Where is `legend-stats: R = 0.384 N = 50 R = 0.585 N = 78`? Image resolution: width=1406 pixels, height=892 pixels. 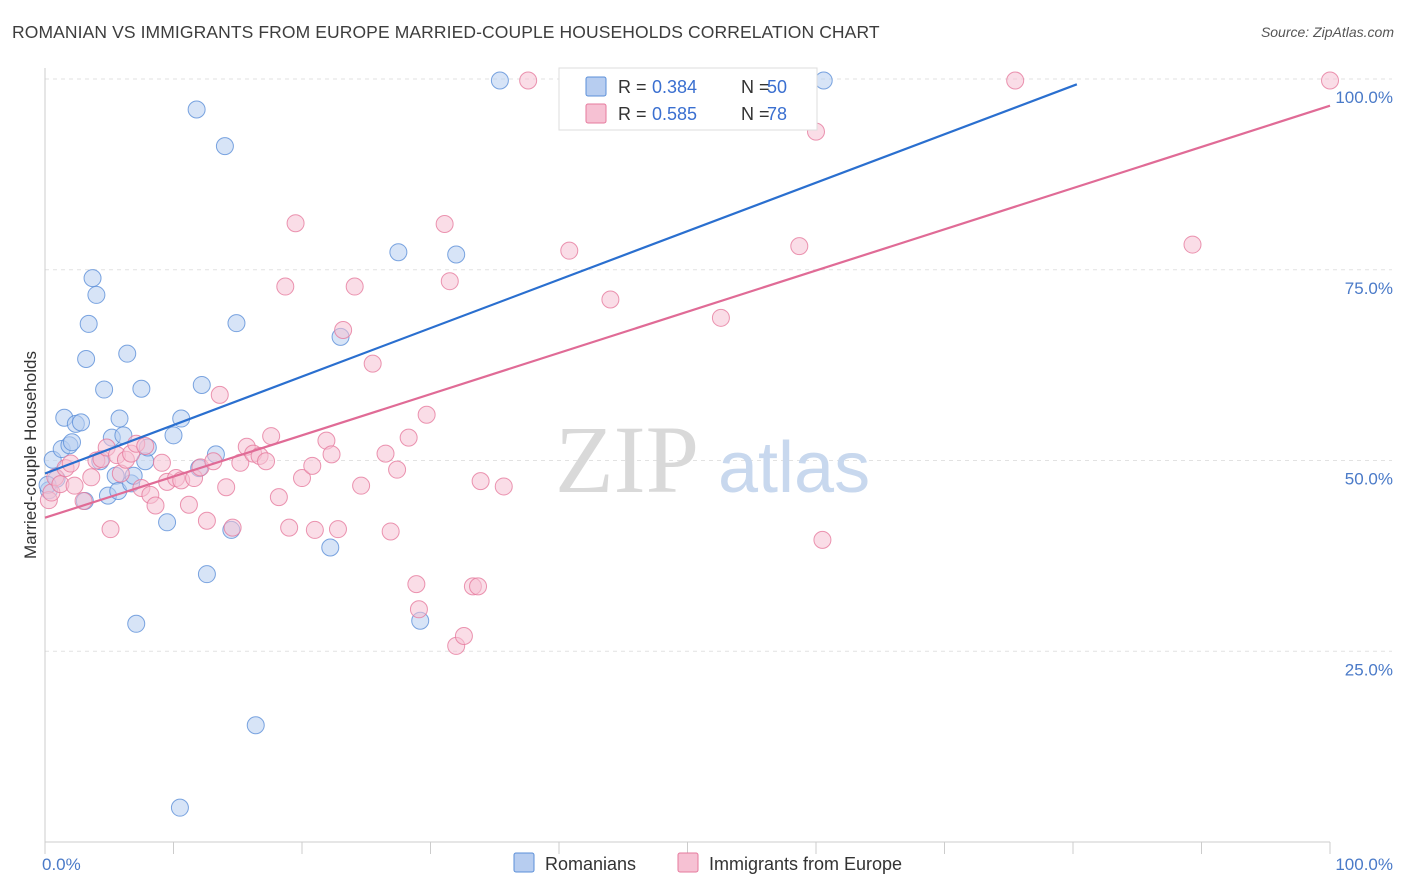
legend-stats: R = 0.384 N = 50 R = 0.585 N = 78 is located at coordinates (688, 99).